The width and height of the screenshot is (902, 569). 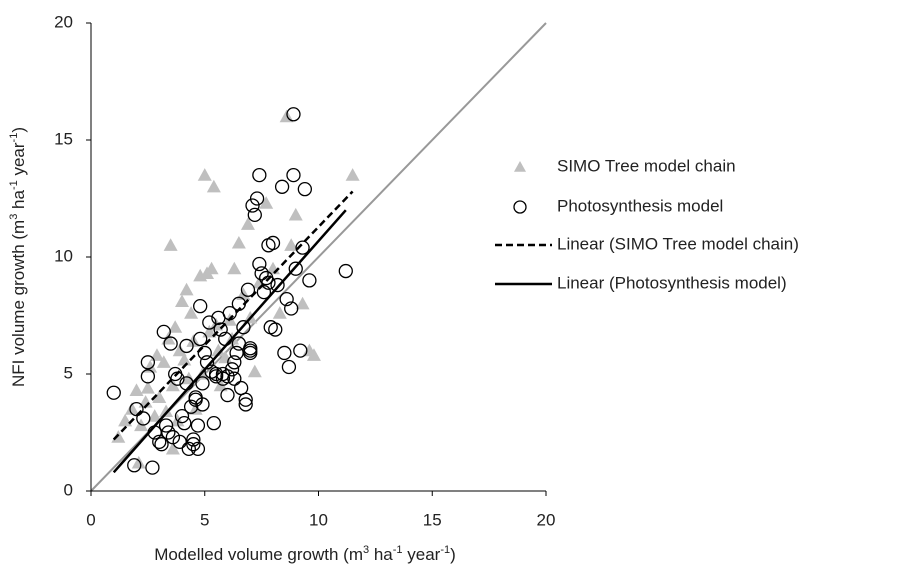 I want to click on y-axis-label: NFI volume growth (m3 ha-1 year-1), so click(x=18, y=257).